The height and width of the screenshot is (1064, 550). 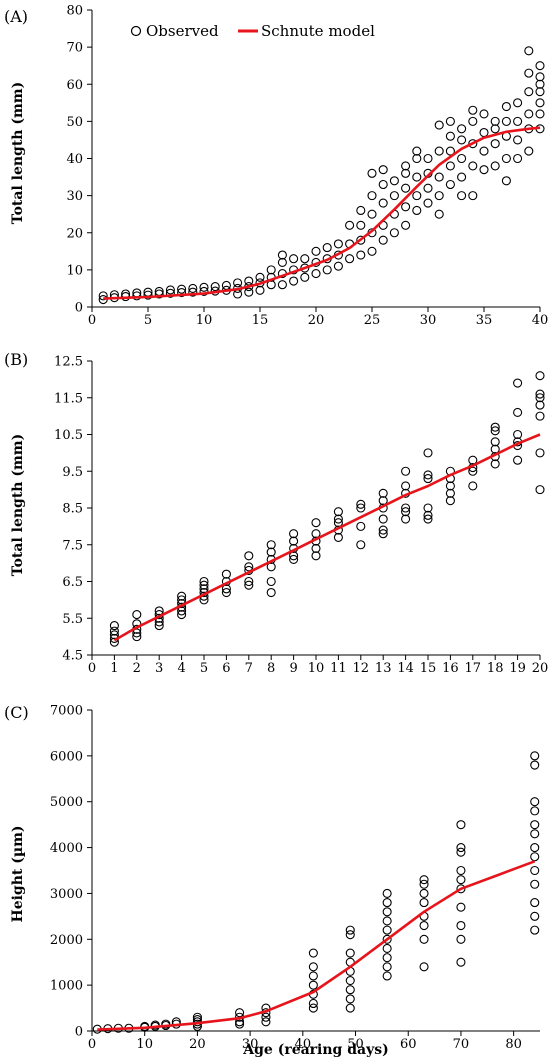 What do you see at coordinates (18, 873) in the screenshot?
I see `y-axis-label-c: Height (µm)` at bounding box center [18, 873].